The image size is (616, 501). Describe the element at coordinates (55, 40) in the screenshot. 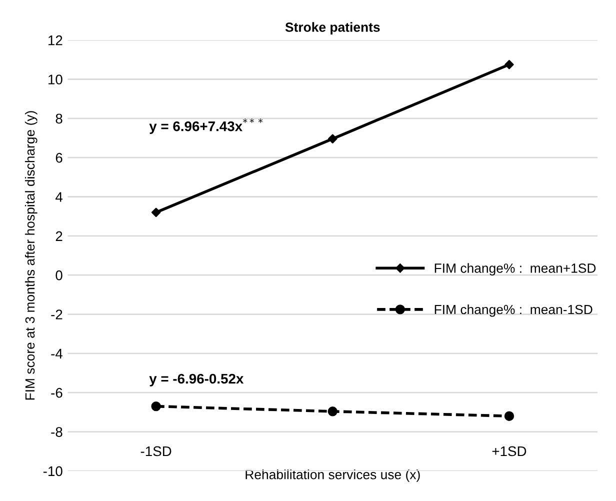

I see `y-tick-label: 12` at that location.